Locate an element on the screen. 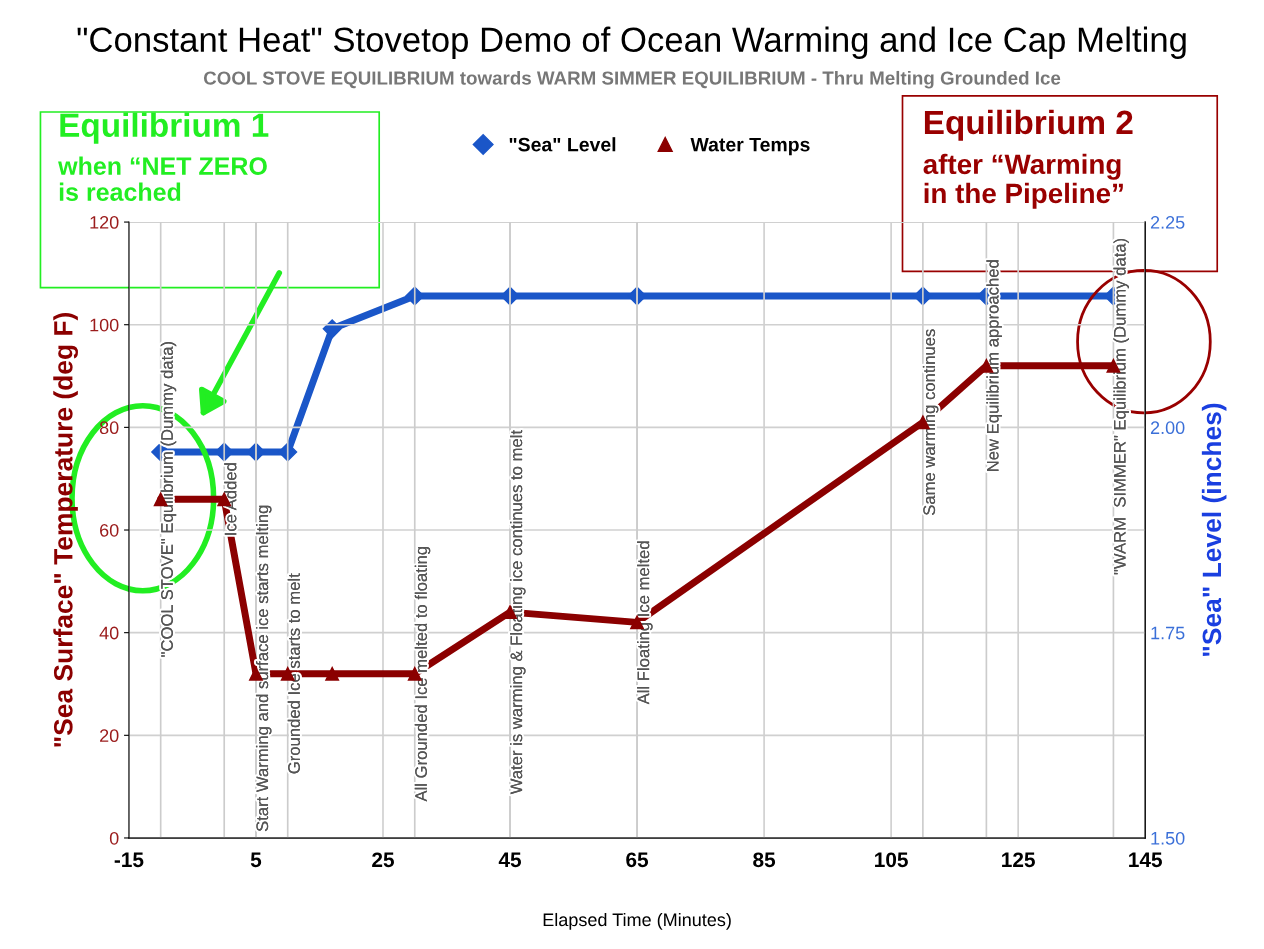  y2-tick-label: 1.50 is located at coordinates (1168, 838).